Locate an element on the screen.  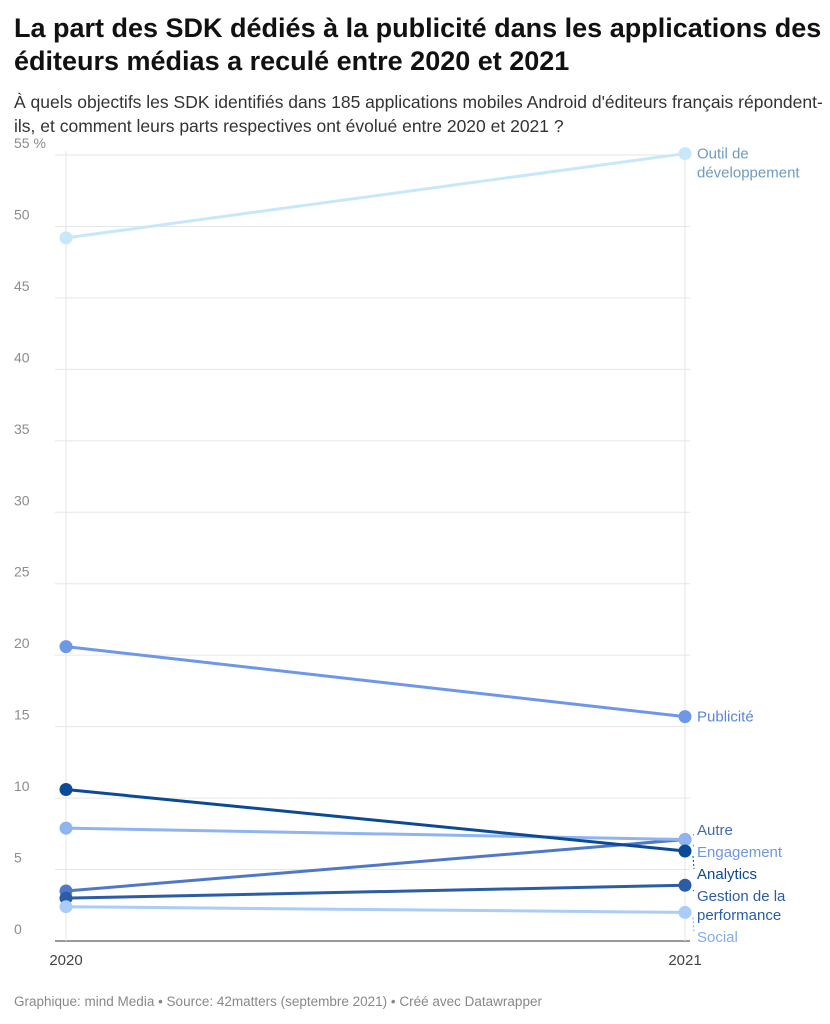
y-tick-label: 20 is located at coordinates (22, 643).